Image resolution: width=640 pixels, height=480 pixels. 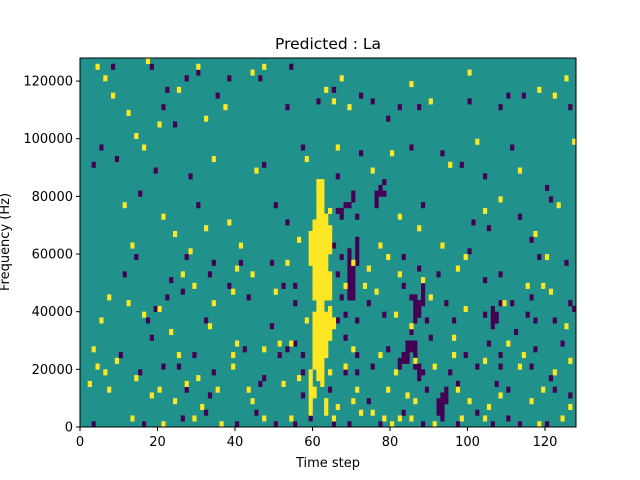 What do you see at coordinates (51, 255) in the screenshot?
I see `y-axis-ticks: 0 20000 40000 60000 80000 100000 120000` at bounding box center [51, 255].